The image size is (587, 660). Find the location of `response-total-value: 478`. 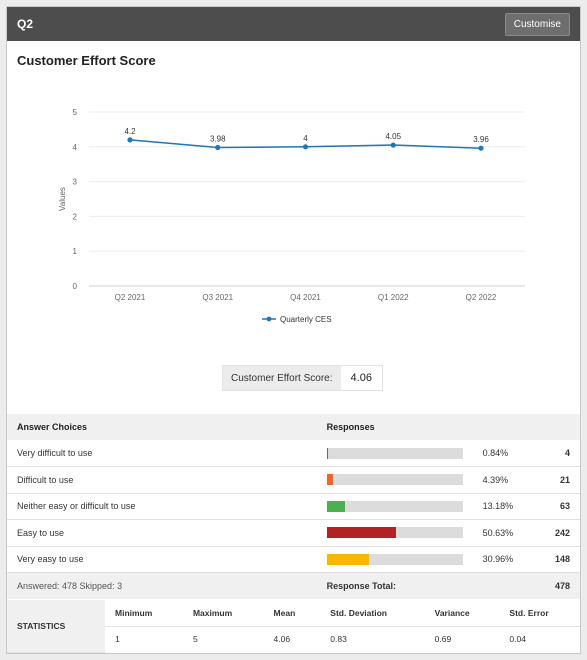

response-total-value: 478 is located at coordinates (555, 585).